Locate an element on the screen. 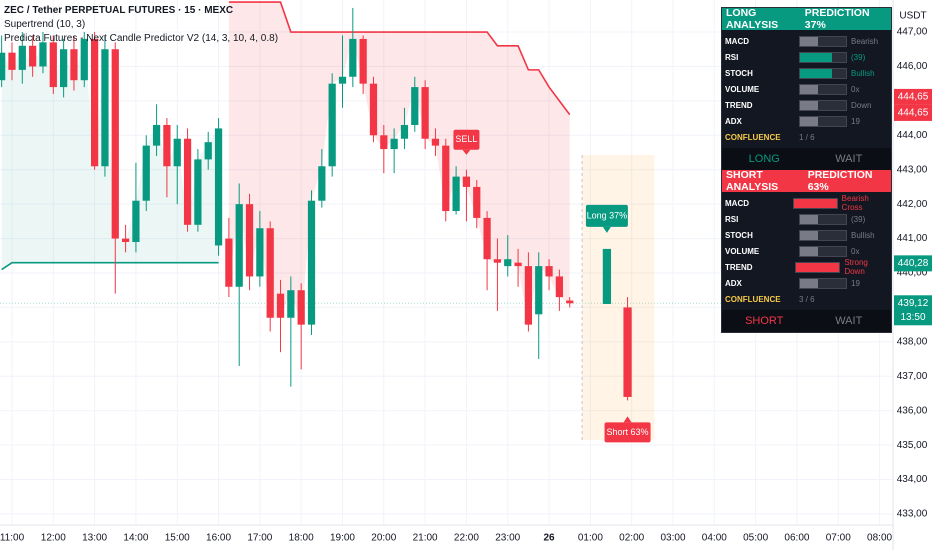  y-tick-label: 435,00 is located at coordinates (912, 445).